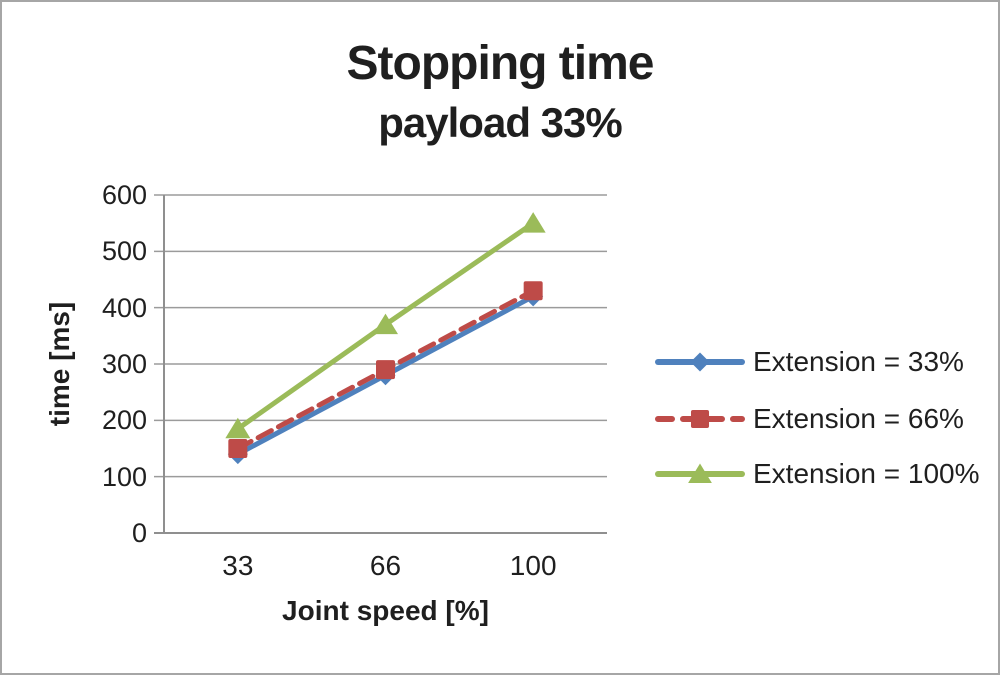 The width and height of the screenshot is (1000, 675). What do you see at coordinates (385, 610) in the screenshot?
I see `x-axis-title: Joint speed [%]` at bounding box center [385, 610].